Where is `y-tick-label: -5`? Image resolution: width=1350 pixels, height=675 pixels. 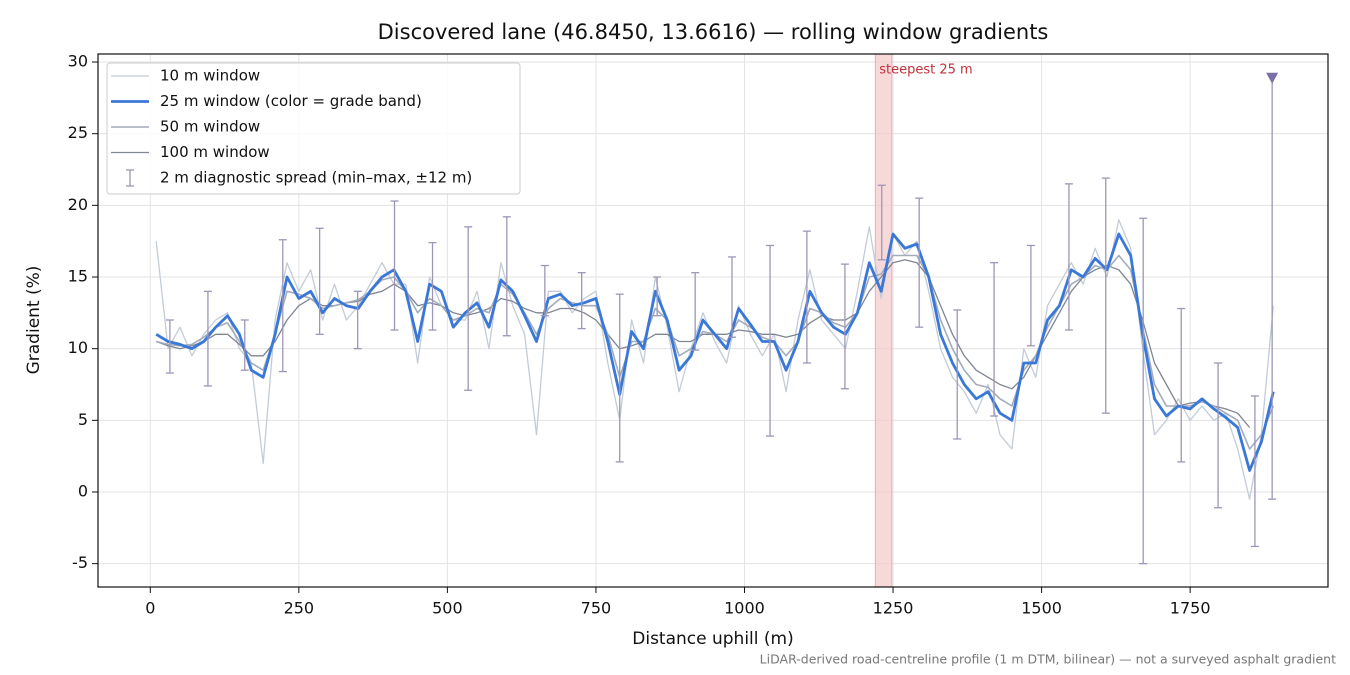 y-tick-label: -5 is located at coordinates (80, 562).